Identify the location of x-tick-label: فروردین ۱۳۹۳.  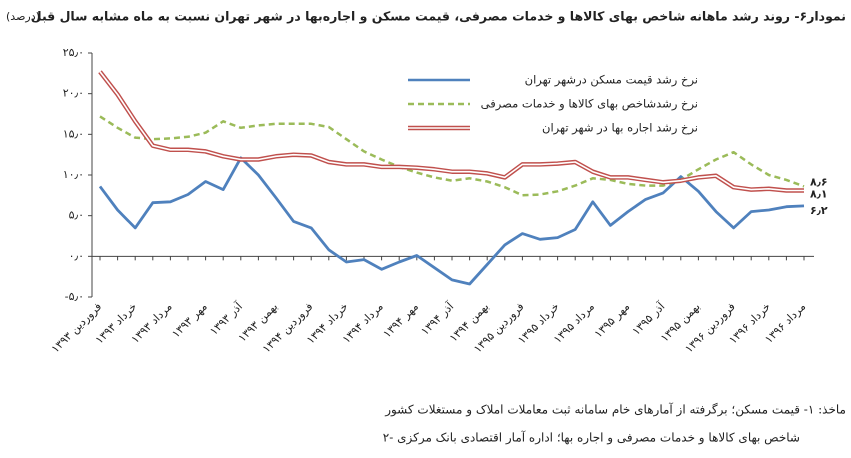
(76, 327).